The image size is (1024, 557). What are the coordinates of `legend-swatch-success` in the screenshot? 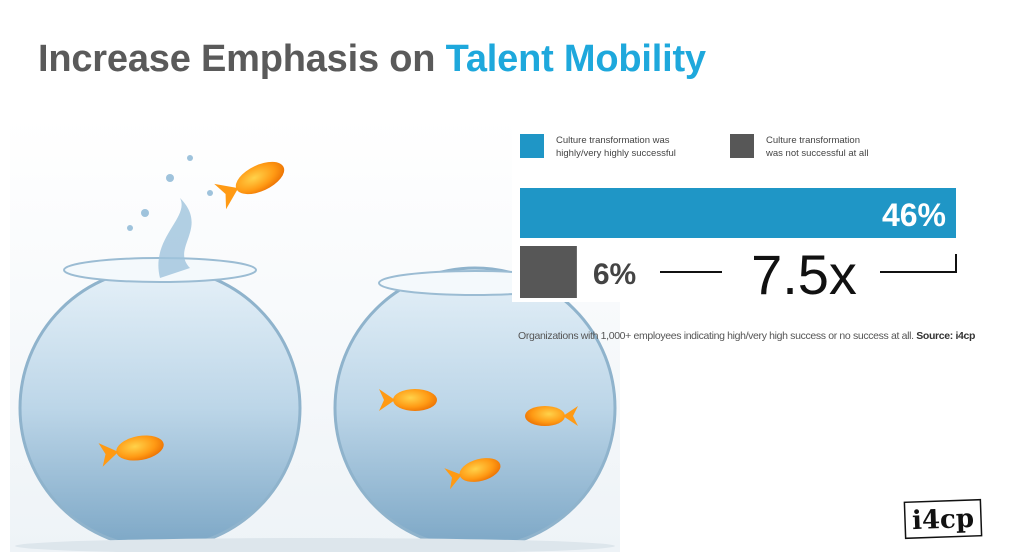 It's located at (532, 146).